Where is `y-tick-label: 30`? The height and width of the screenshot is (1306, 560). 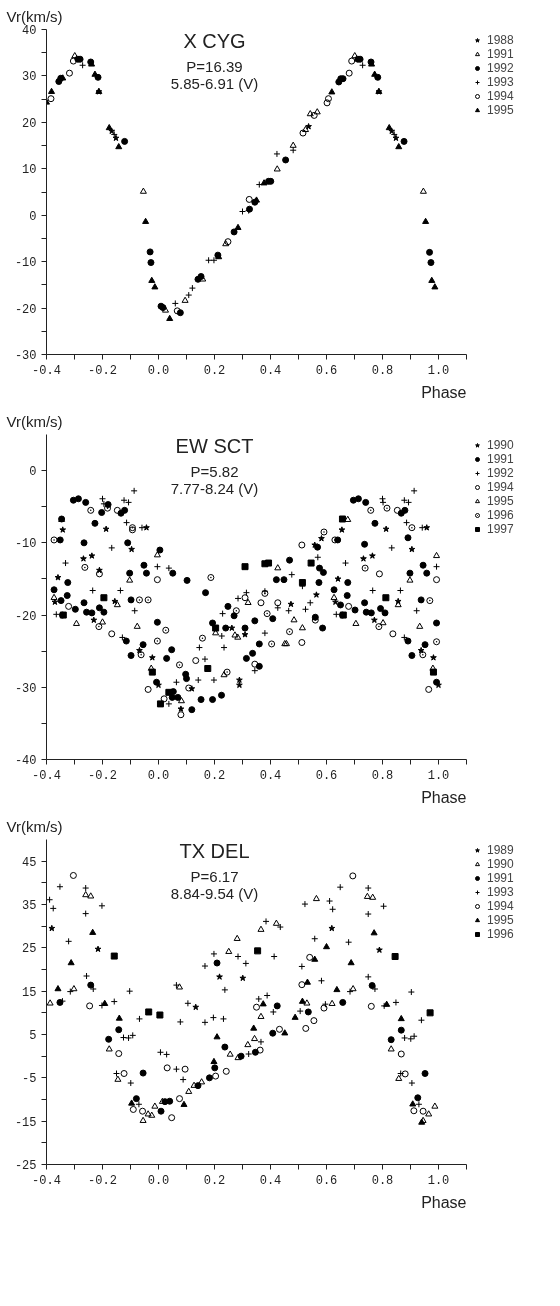 y-tick-label: 30 is located at coordinates (29, 77).